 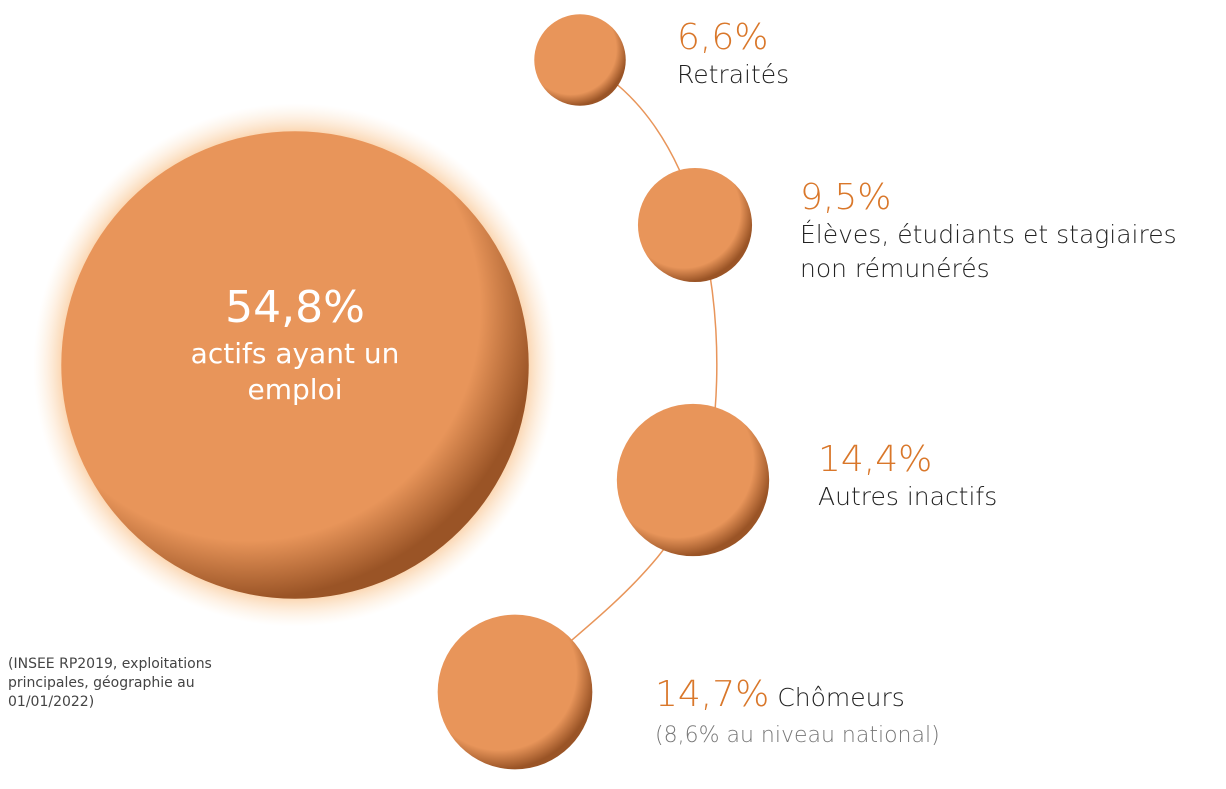 I want to click on value-label: 14,7%, so click(x=712, y=694).